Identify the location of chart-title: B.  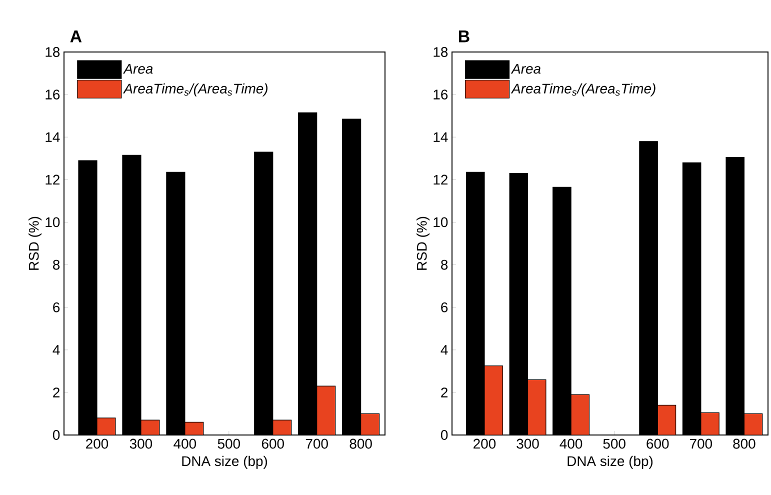
(464, 36).